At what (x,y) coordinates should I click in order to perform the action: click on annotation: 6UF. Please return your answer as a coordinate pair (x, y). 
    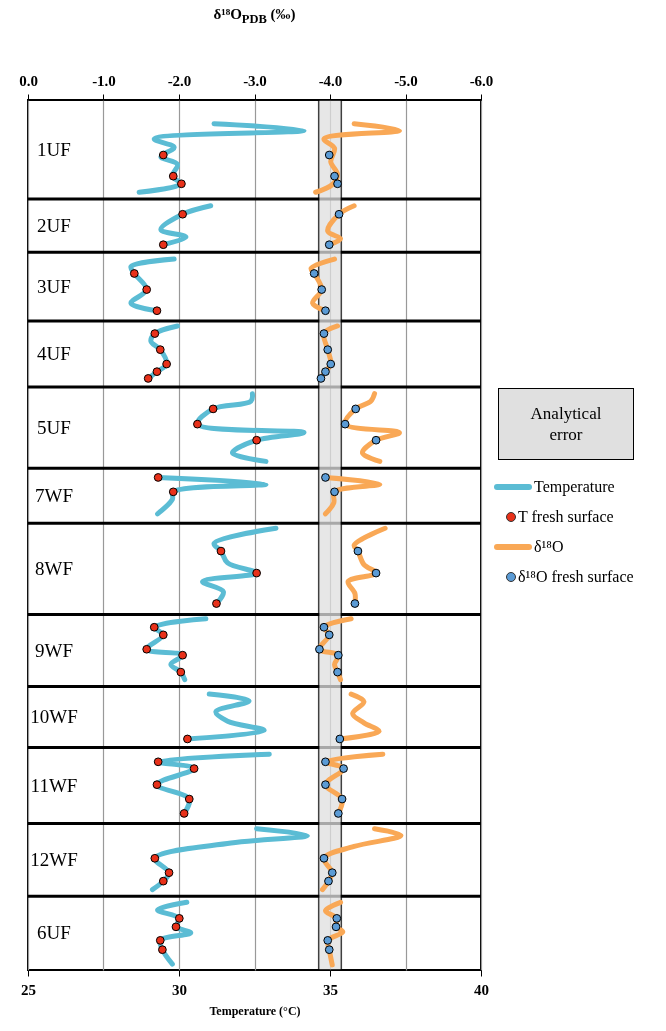
    Looking at the image, I should click on (54, 933).